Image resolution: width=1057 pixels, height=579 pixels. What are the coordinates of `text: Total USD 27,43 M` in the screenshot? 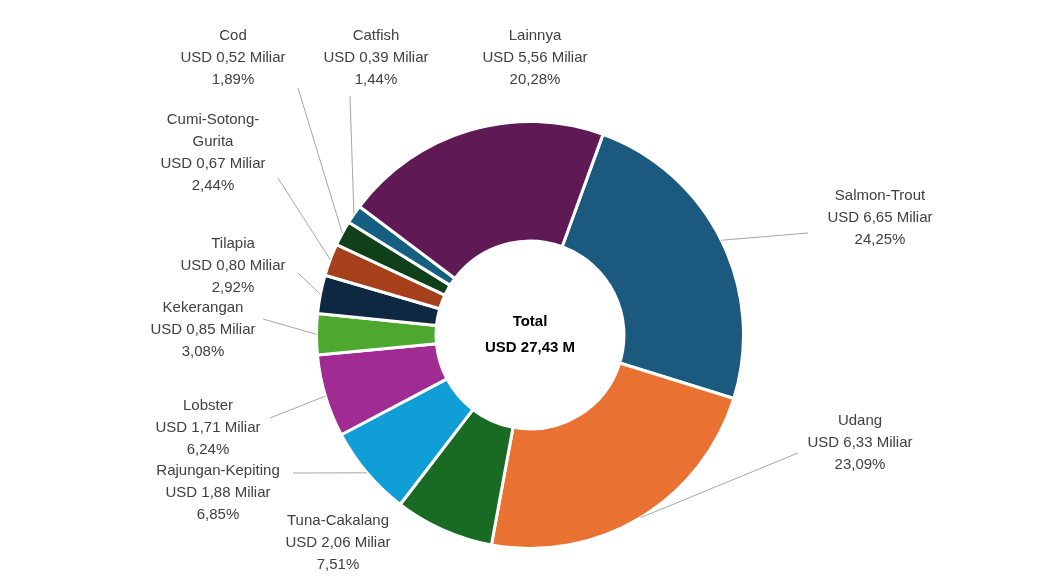 It's located at (530, 334).